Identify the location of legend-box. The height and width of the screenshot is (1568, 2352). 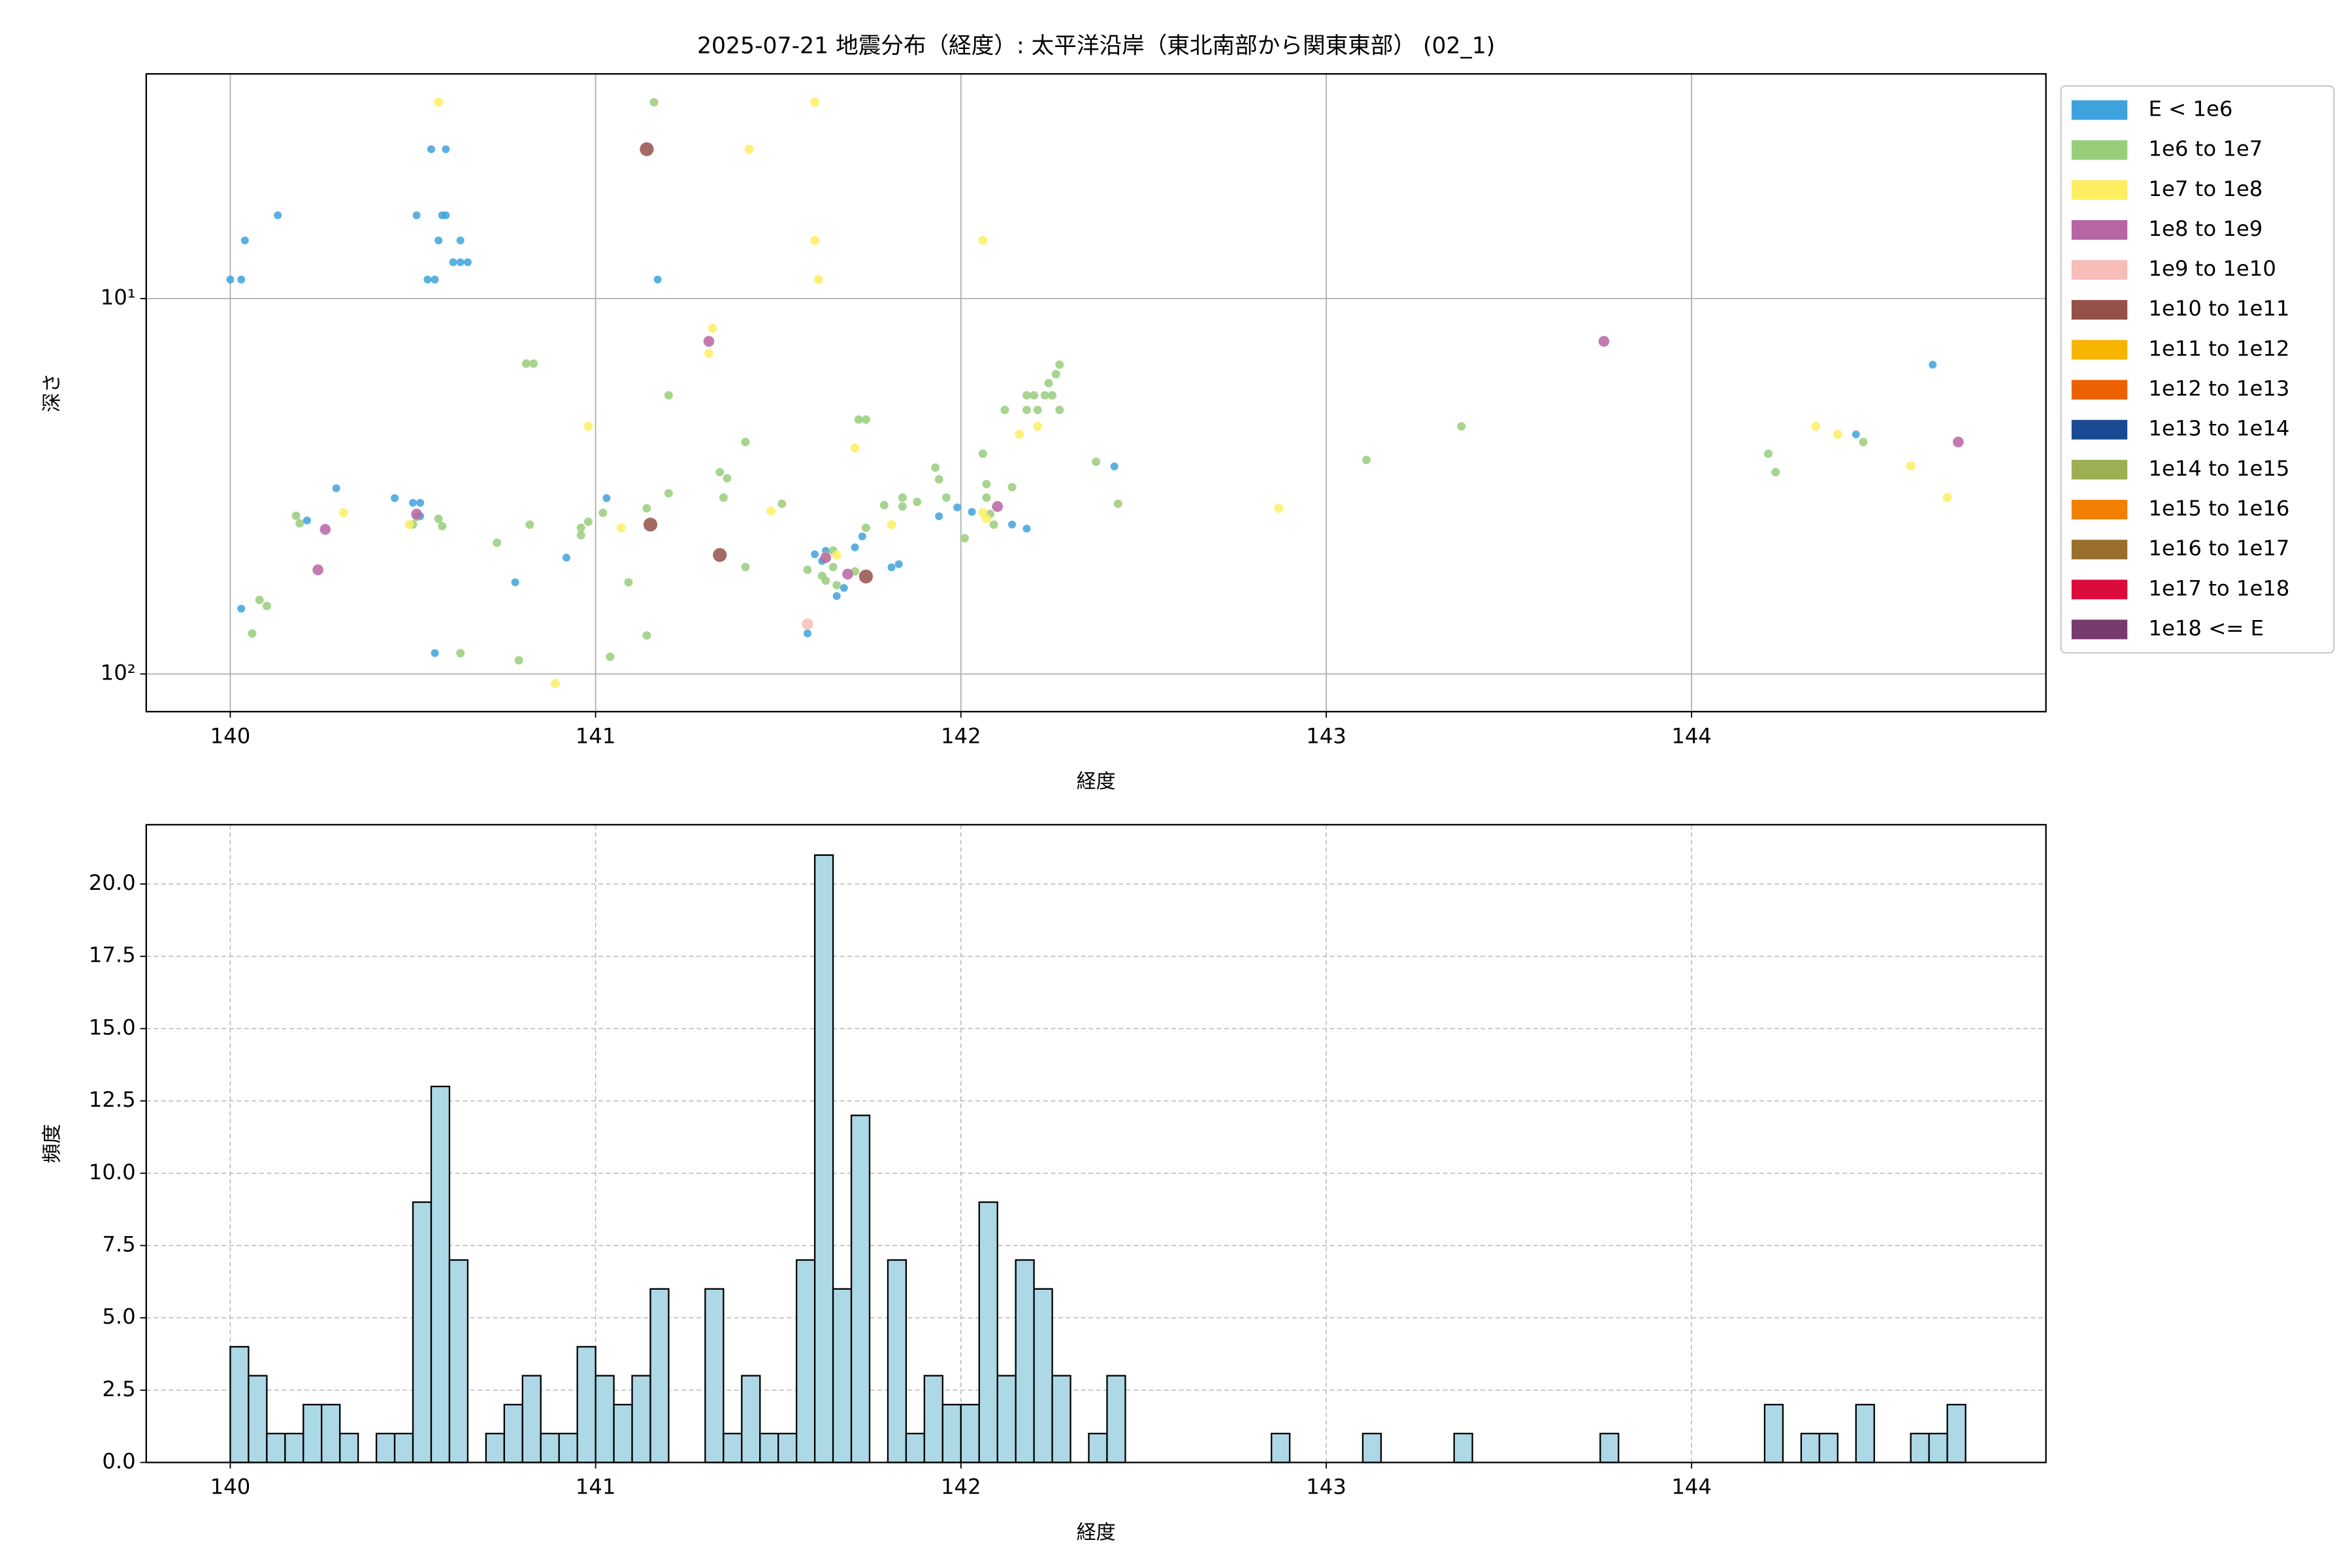
(2197, 369).